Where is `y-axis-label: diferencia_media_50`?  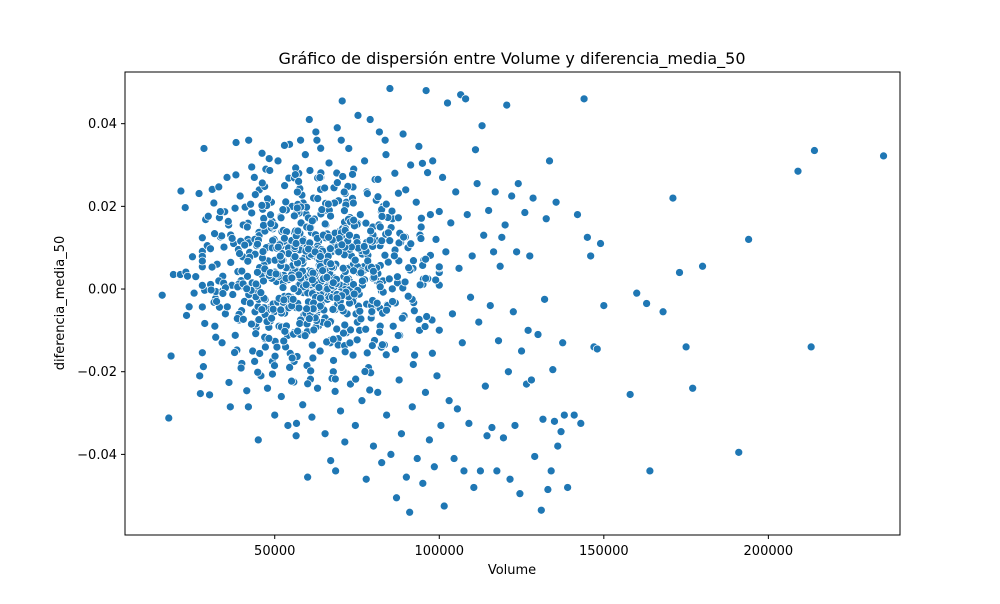 y-axis-label: diferencia_media_50 is located at coordinates (60, 303).